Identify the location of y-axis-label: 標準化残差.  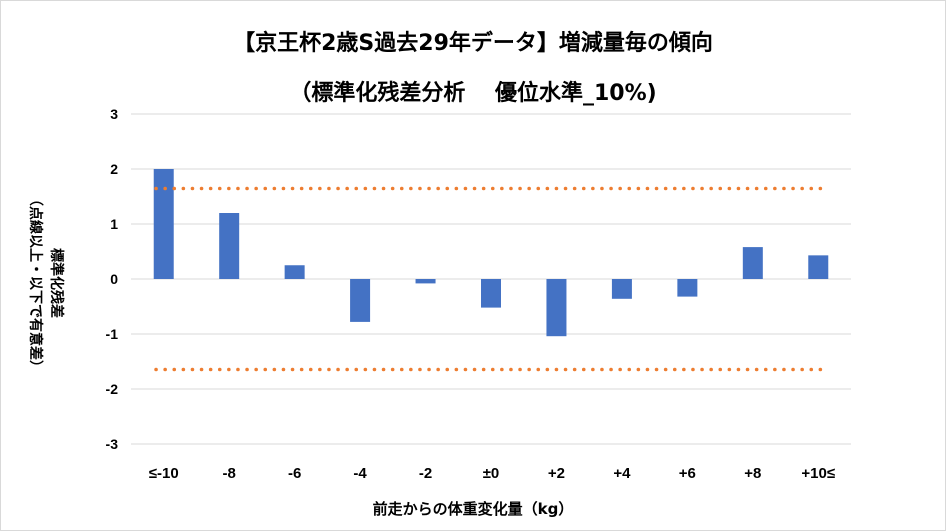
(56, 283).